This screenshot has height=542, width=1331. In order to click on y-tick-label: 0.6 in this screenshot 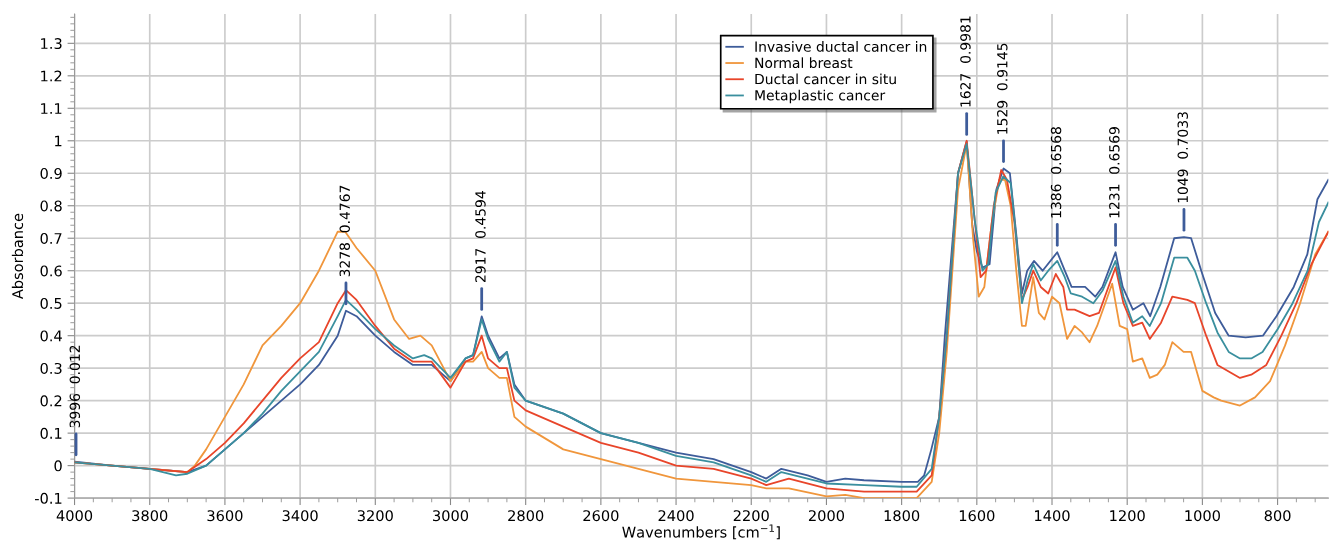, I will do `click(51, 271)`.